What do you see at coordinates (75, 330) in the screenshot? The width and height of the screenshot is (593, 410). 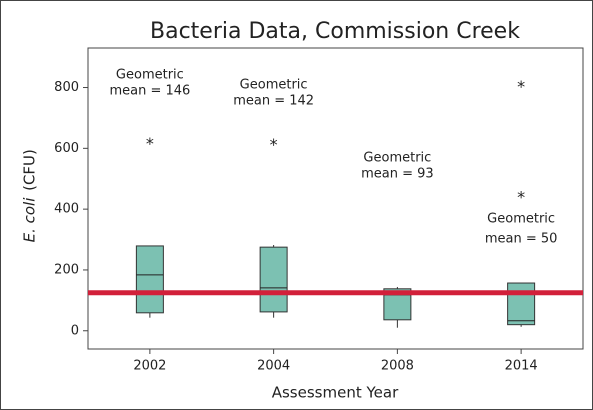 I see `y-tick-label: 0` at bounding box center [75, 330].